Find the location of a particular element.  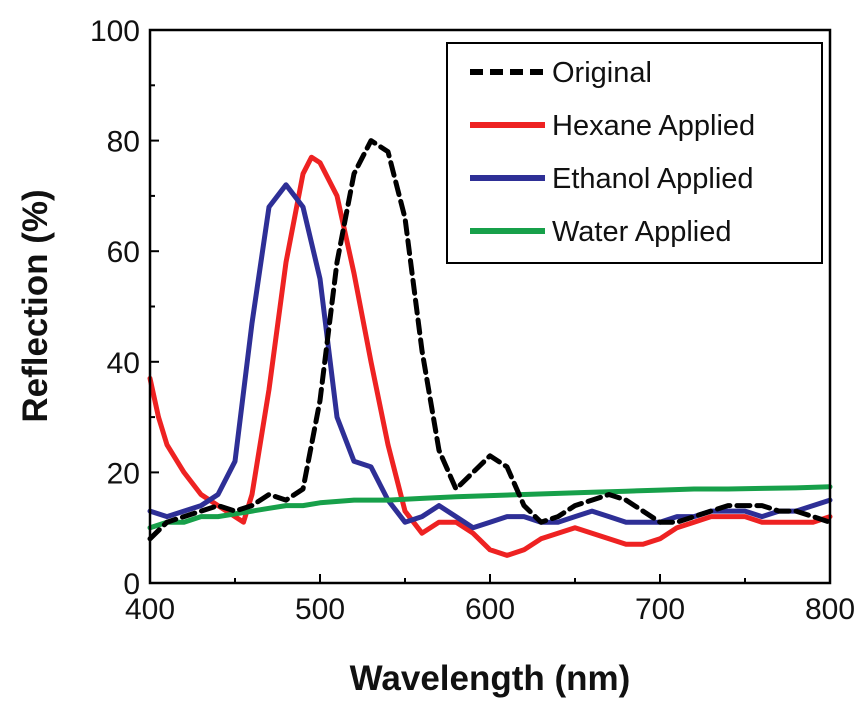

legend-label: Water Applied is located at coordinates (641, 232).